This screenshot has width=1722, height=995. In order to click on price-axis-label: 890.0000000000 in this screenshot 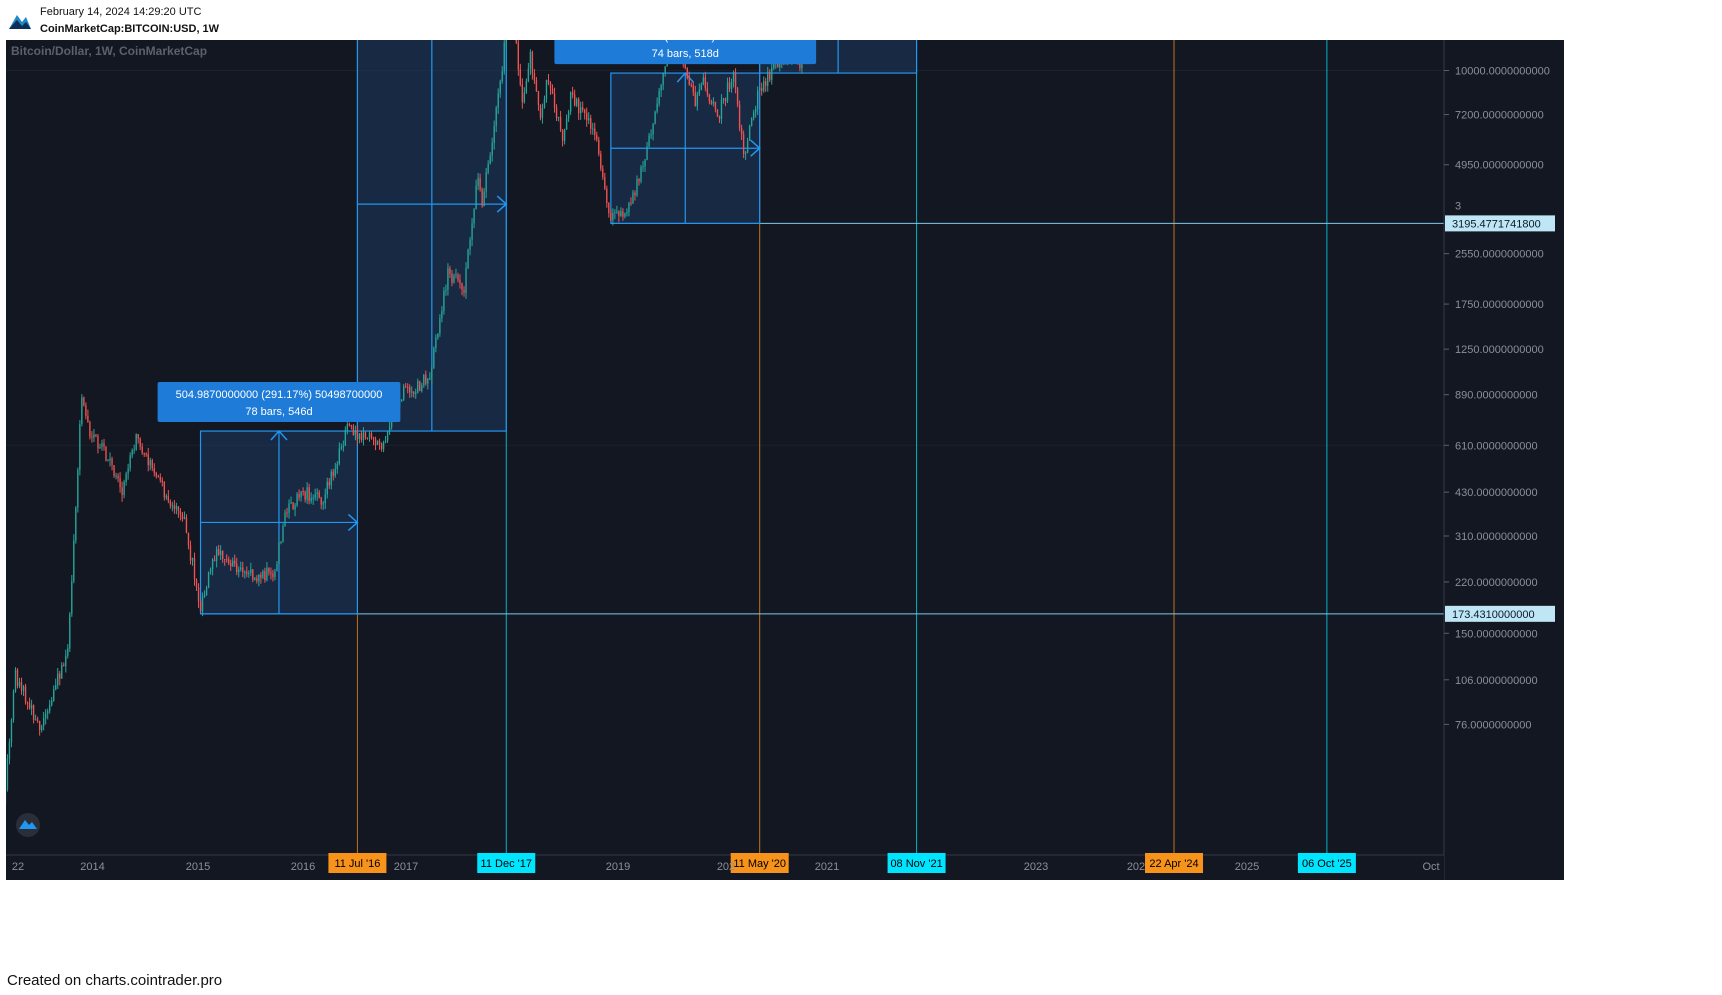, I will do `click(1496, 396)`.